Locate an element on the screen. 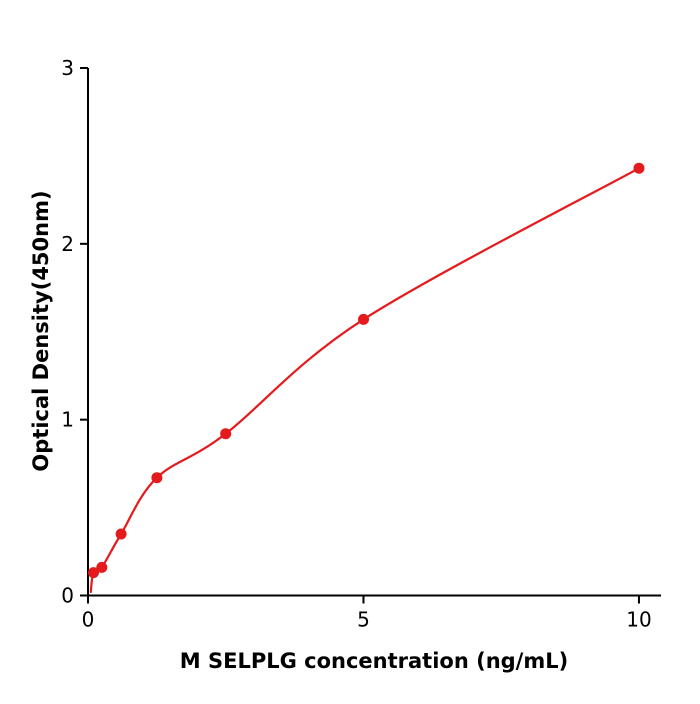 This screenshot has height=704, width=700. y-tick-label: 0 is located at coordinates (67, 596).